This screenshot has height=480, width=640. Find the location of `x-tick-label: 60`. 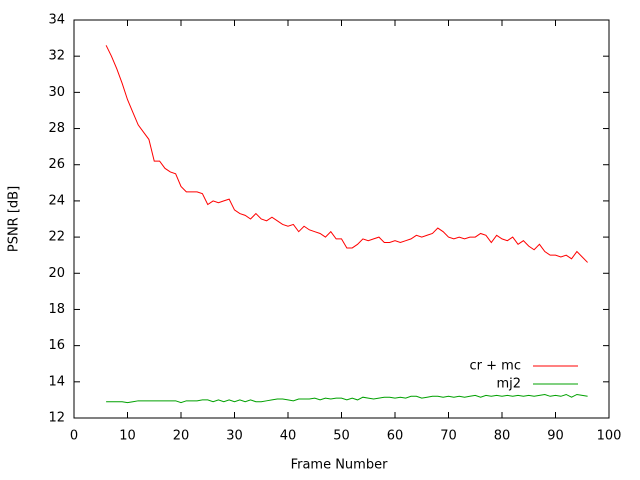

x-tick-label: 60 is located at coordinates (395, 436).